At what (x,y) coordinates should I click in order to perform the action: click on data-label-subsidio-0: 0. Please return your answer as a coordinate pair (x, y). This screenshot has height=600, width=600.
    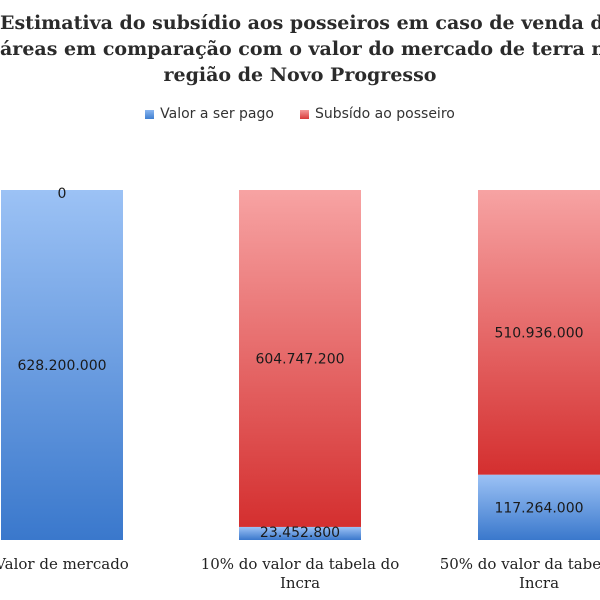
    Looking at the image, I should click on (62, 194).